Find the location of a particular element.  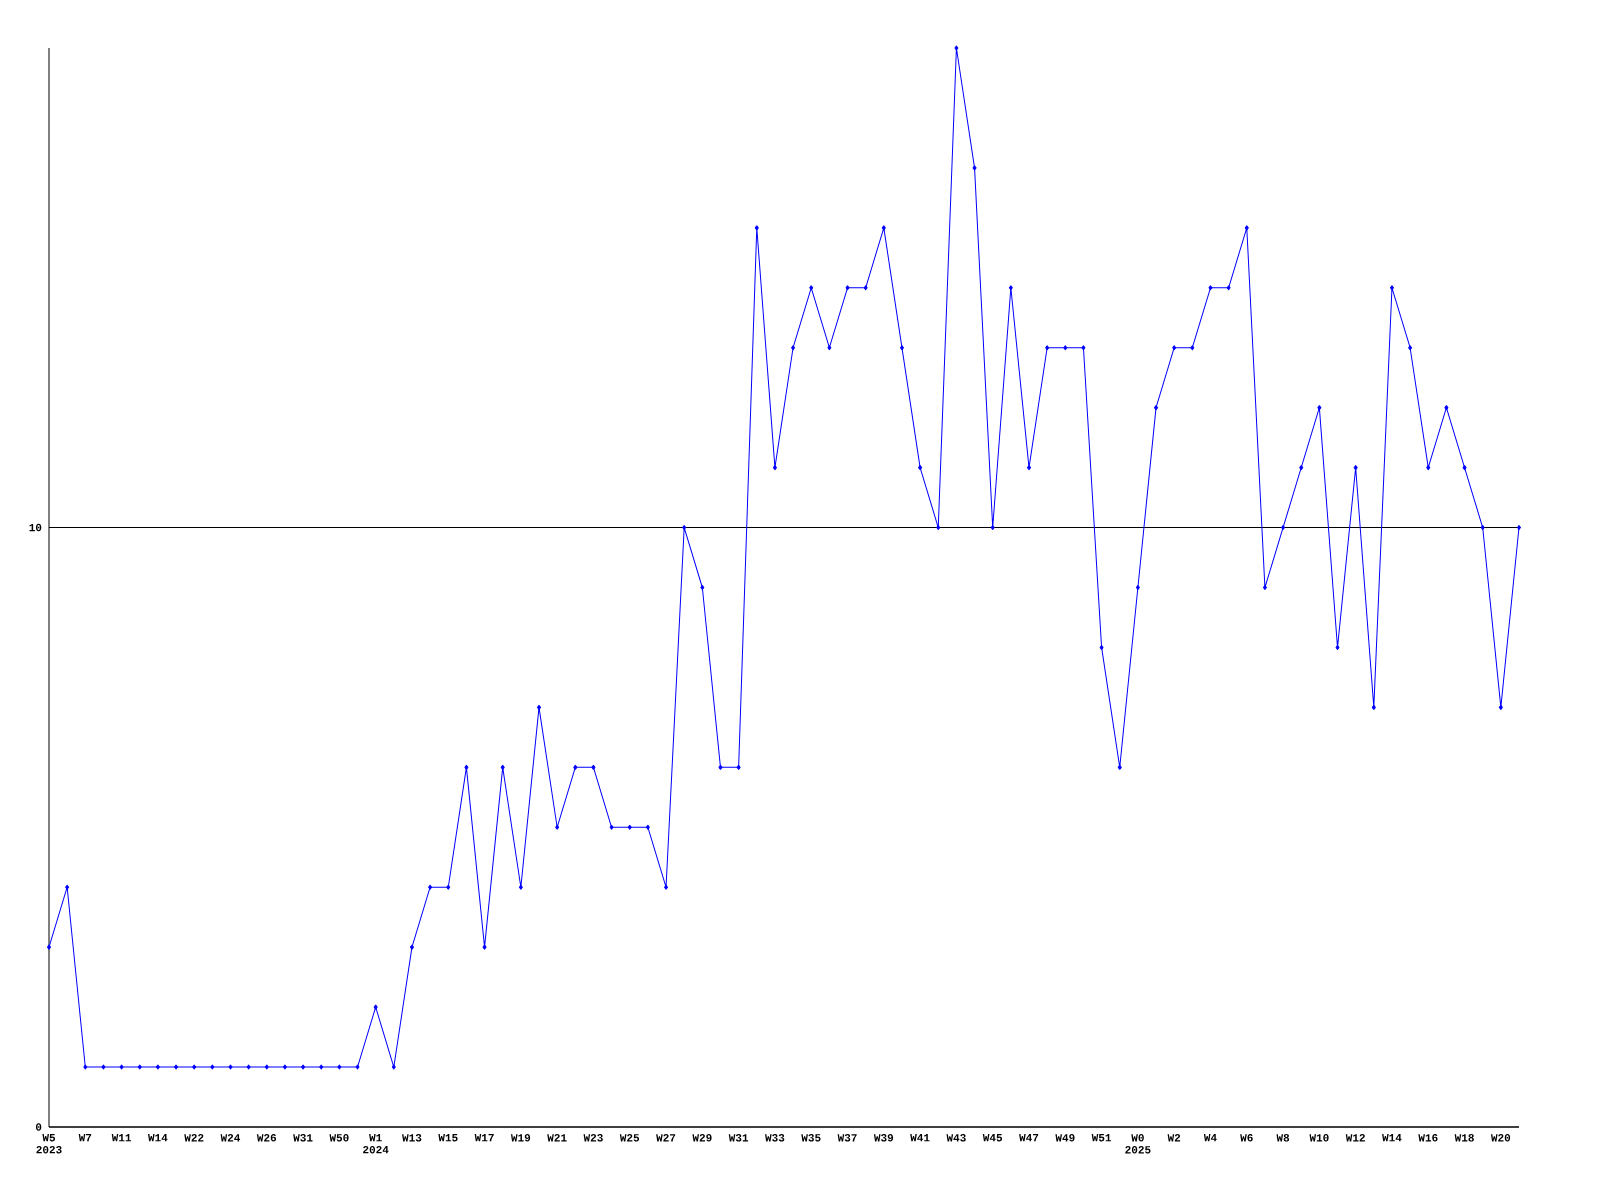

x-tick-label: W37 is located at coordinates (847, 1138).